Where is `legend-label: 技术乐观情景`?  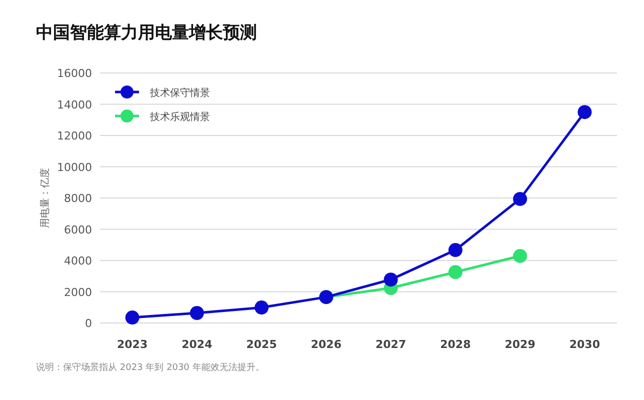 legend-label: 技术乐观情景 is located at coordinates (179, 117).